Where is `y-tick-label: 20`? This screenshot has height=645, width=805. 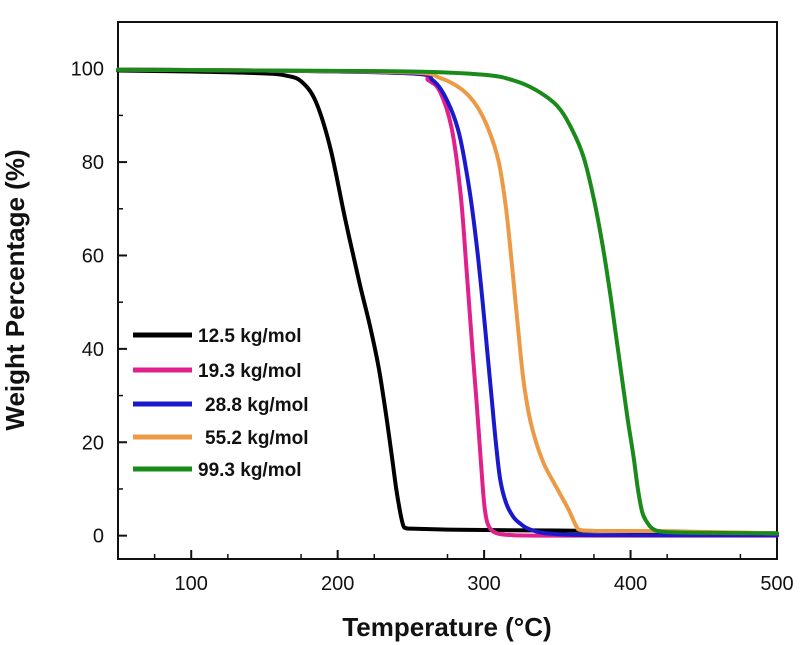
y-tick-label: 20 is located at coordinates (93, 443).